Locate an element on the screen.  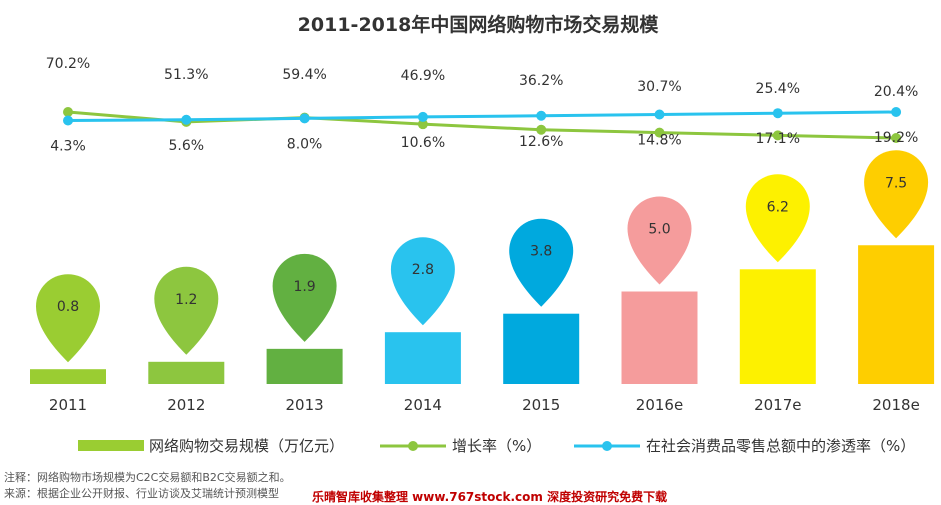
bar-value-label: 1.9 is located at coordinates (304, 287).